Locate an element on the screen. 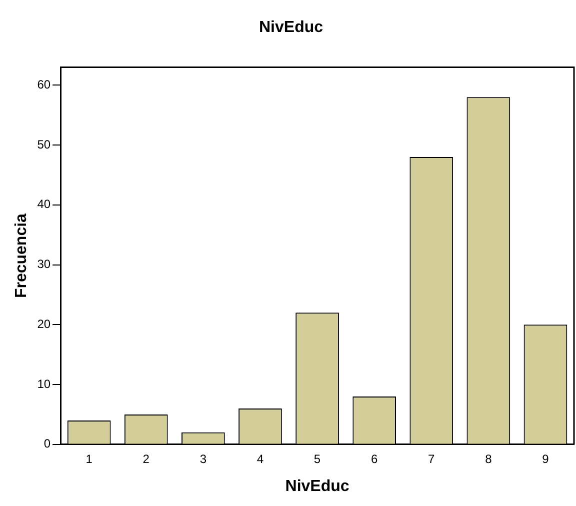 This screenshot has width=576, height=506. y-tick-label: 10 is located at coordinates (44, 383).